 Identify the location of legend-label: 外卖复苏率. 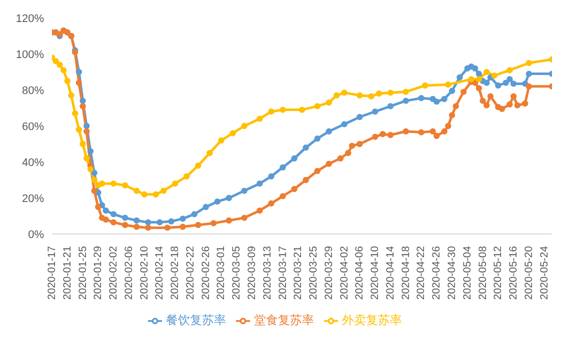
(372, 320).